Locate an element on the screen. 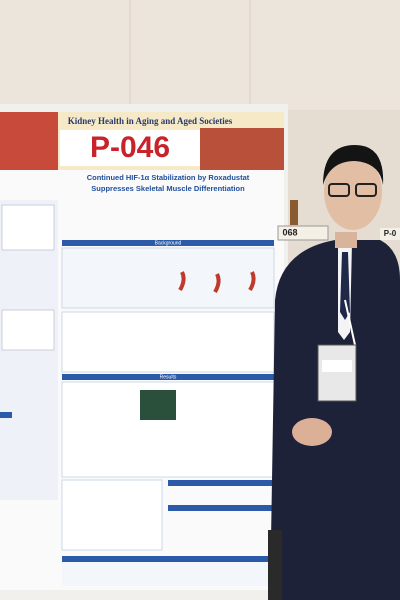 This screenshot has height=600, width=400. poster-number: P-046 is located at coordinates (130, 147).